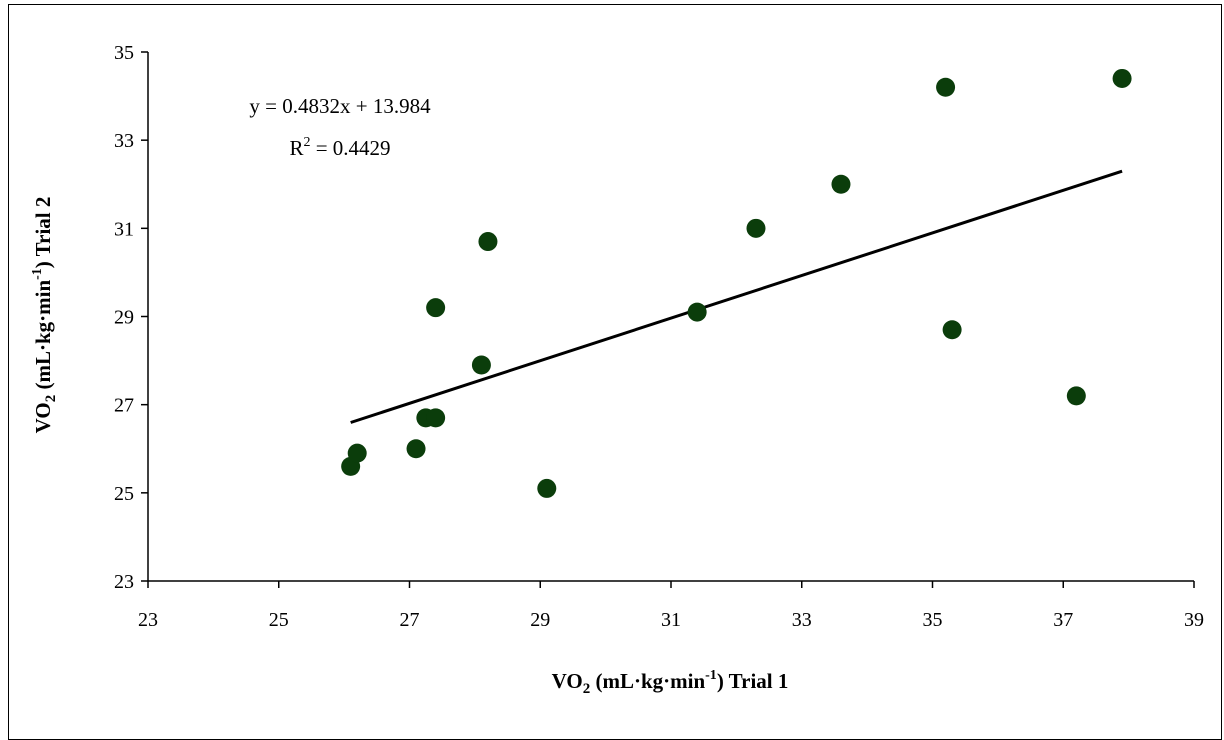  I want to click on y-tick-label: 35, so click(124, 53).